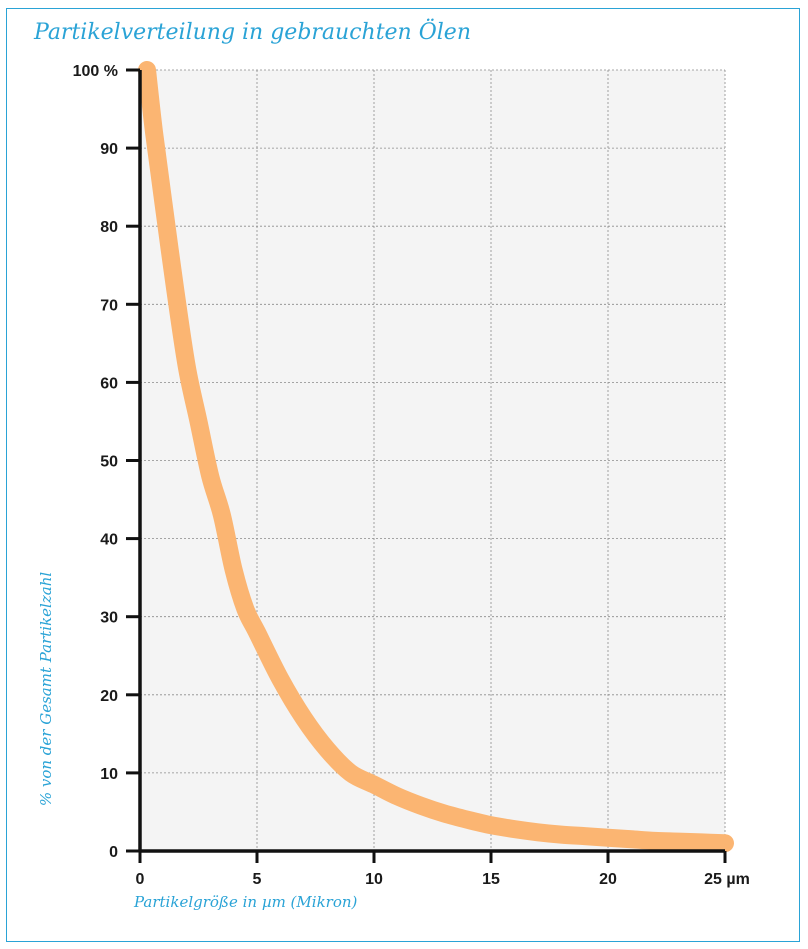 The height and width of the screenshot is (949, 808). Describe the element at coordinates (46, 689) in the screenshot. I see `y-axis-label: % von der Gesamt Partikelzahl` at that location.